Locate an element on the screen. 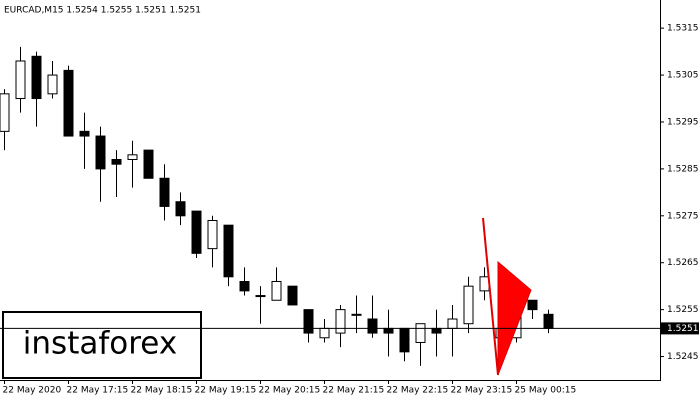 The image size is (700, 400). x-tick-label: 22 May 22:15 is located at coordinates (418, 391).